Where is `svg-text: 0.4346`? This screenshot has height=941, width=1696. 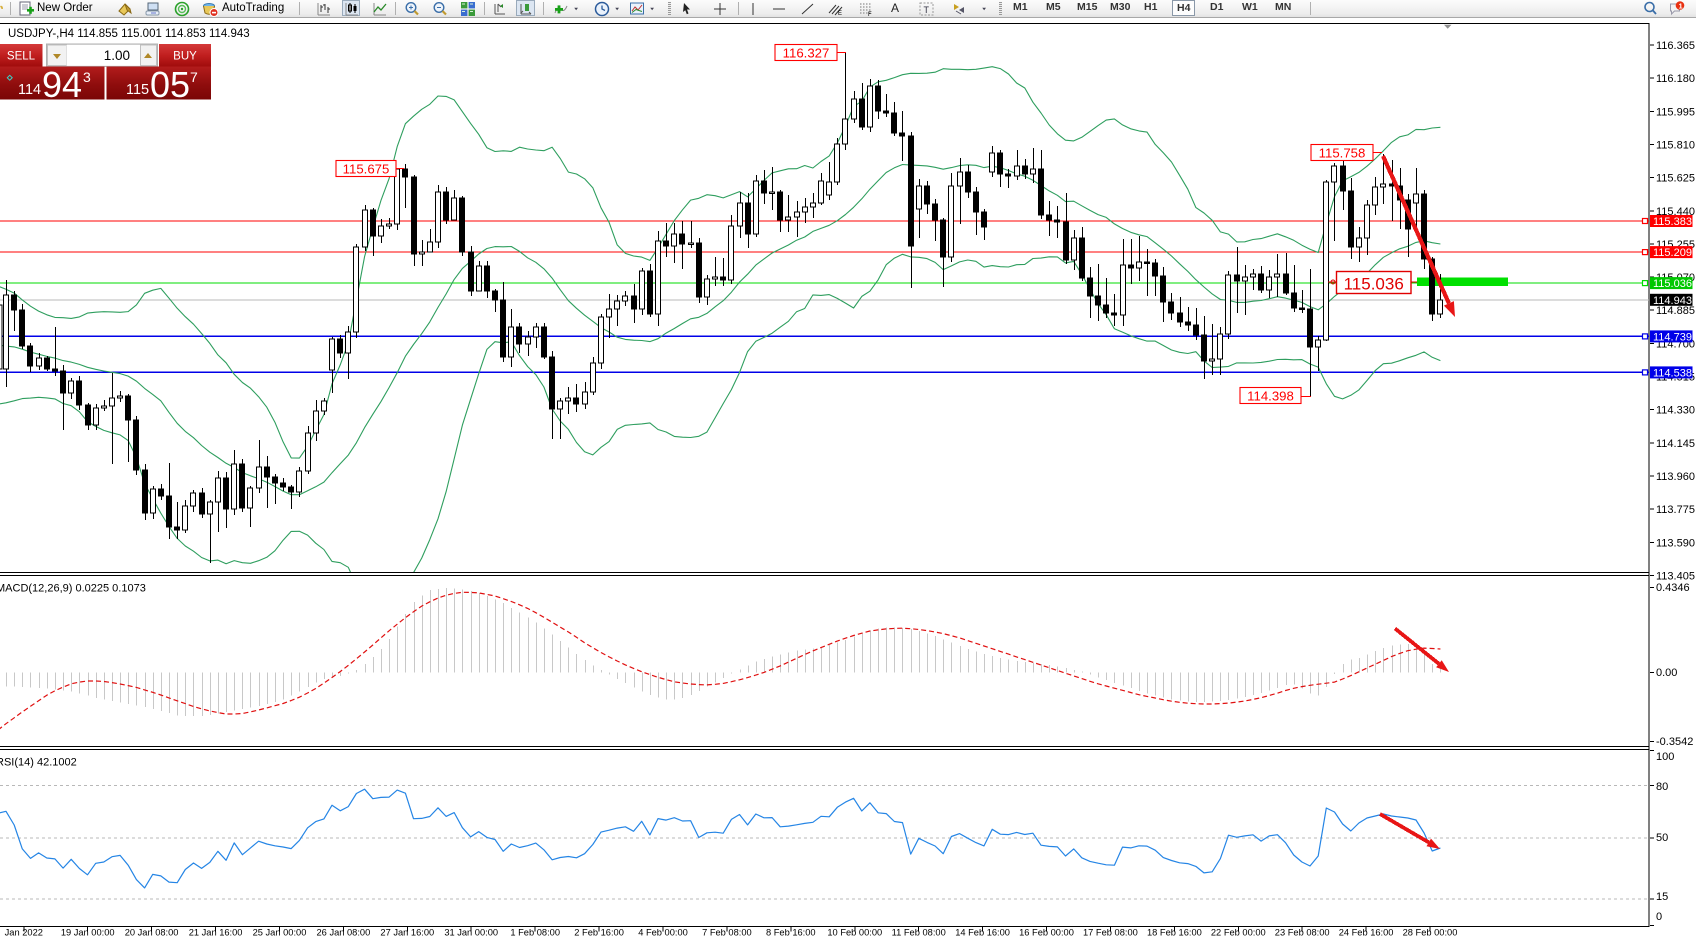
svg-text: 0.4346 is located at coordinates (1673, 588).